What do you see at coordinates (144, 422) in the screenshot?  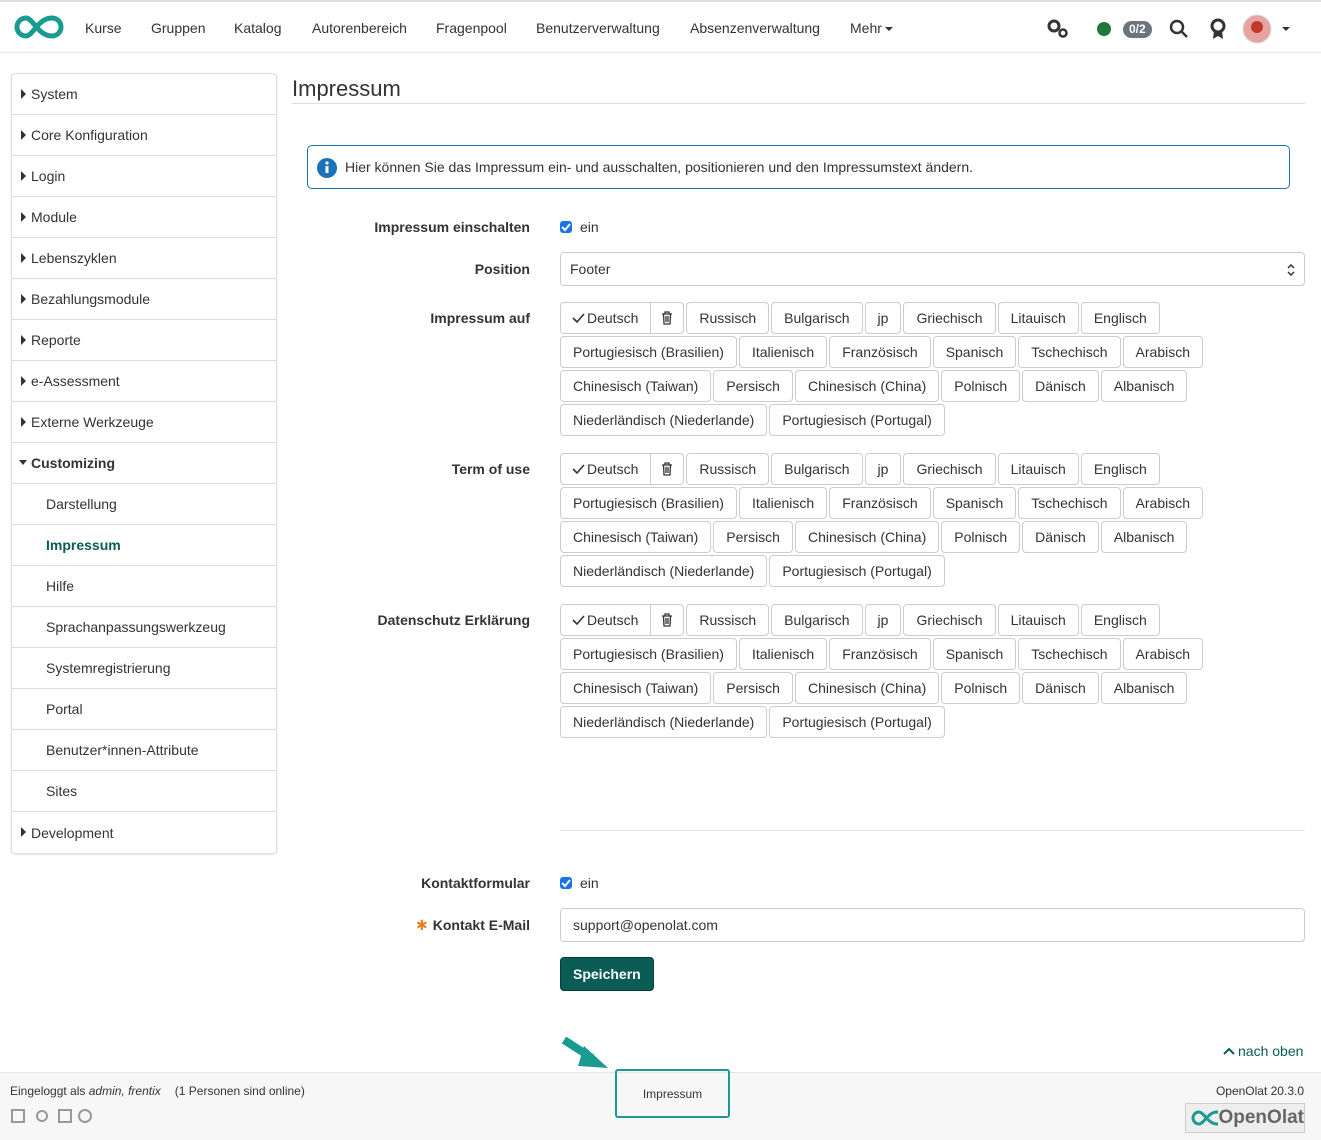 I see `sidebar-item: Externe Werkzeuge` at bounding box center [144, 422].